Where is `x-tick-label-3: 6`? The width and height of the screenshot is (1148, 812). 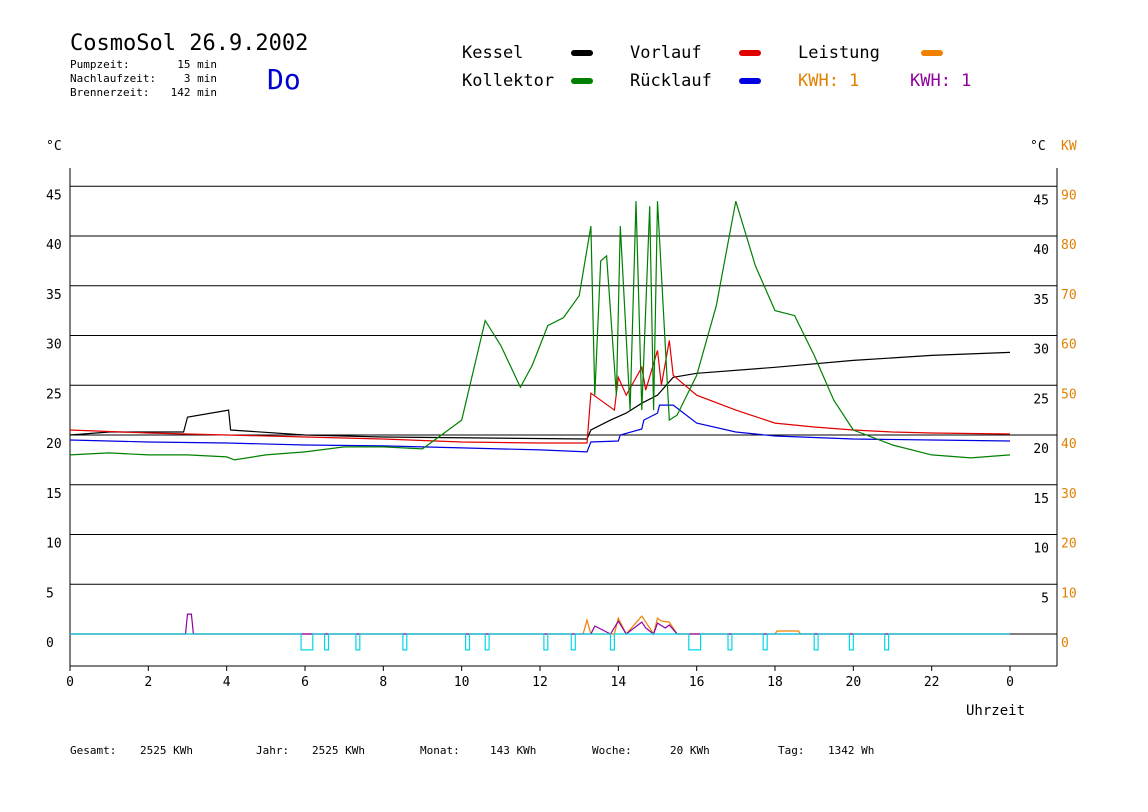 x-tick-label-3: 6 is located at coordinates (305, 682).